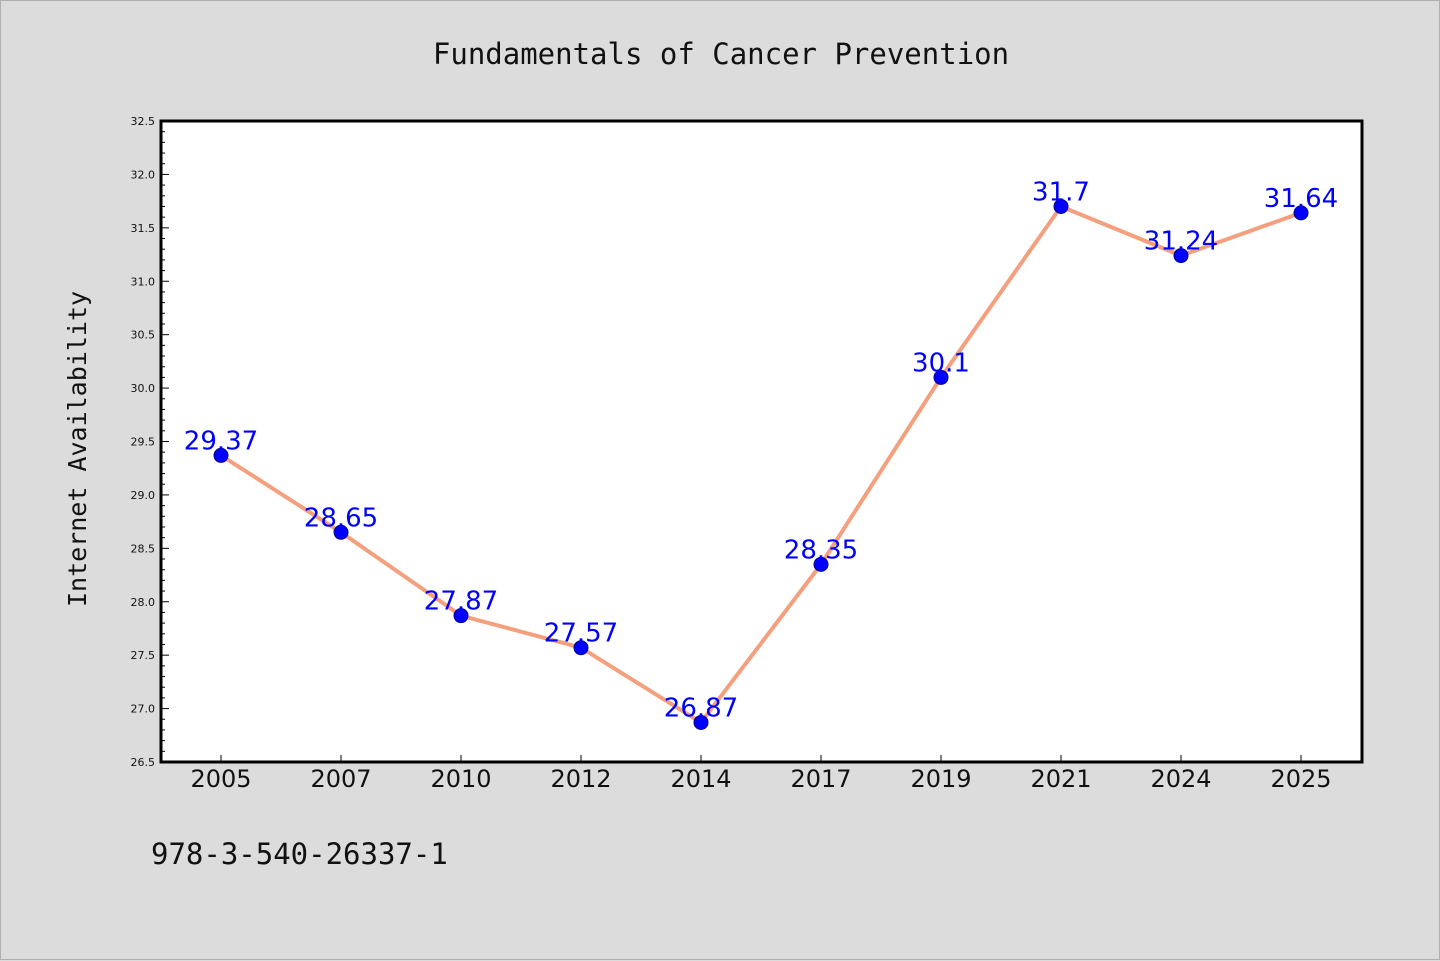 This screenshot has width=1440, height=961. I want to click on x-tick-label: 2021, so click(1060, 779).